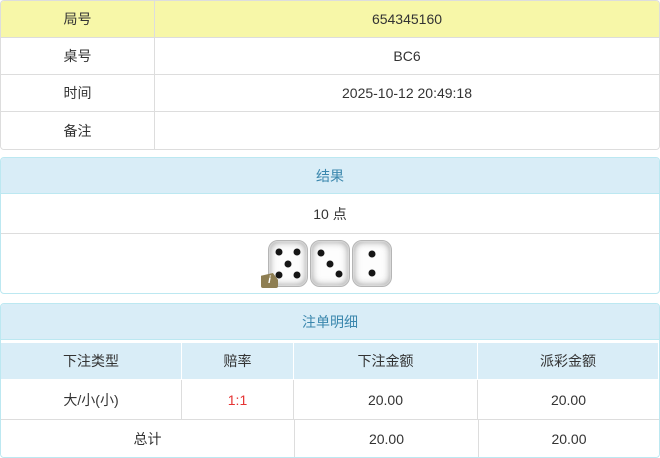  What do you see at coordinates (78, 130) in the screenshot?
I see `remark-label: 备注` at bounding box center [78, 130].